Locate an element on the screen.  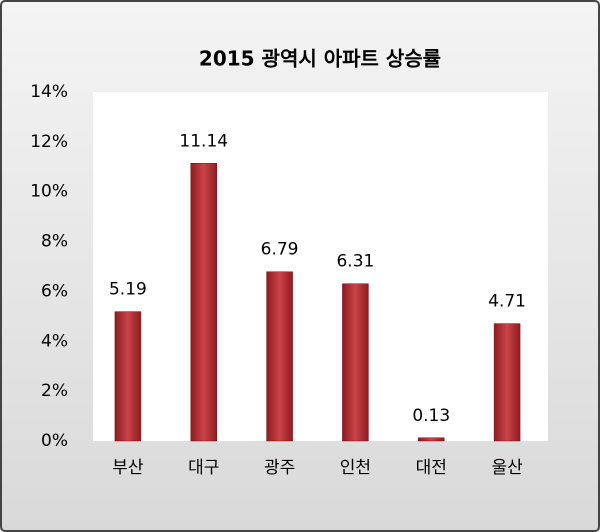
data-label: 6.79 is located at coordinates (280, 250).